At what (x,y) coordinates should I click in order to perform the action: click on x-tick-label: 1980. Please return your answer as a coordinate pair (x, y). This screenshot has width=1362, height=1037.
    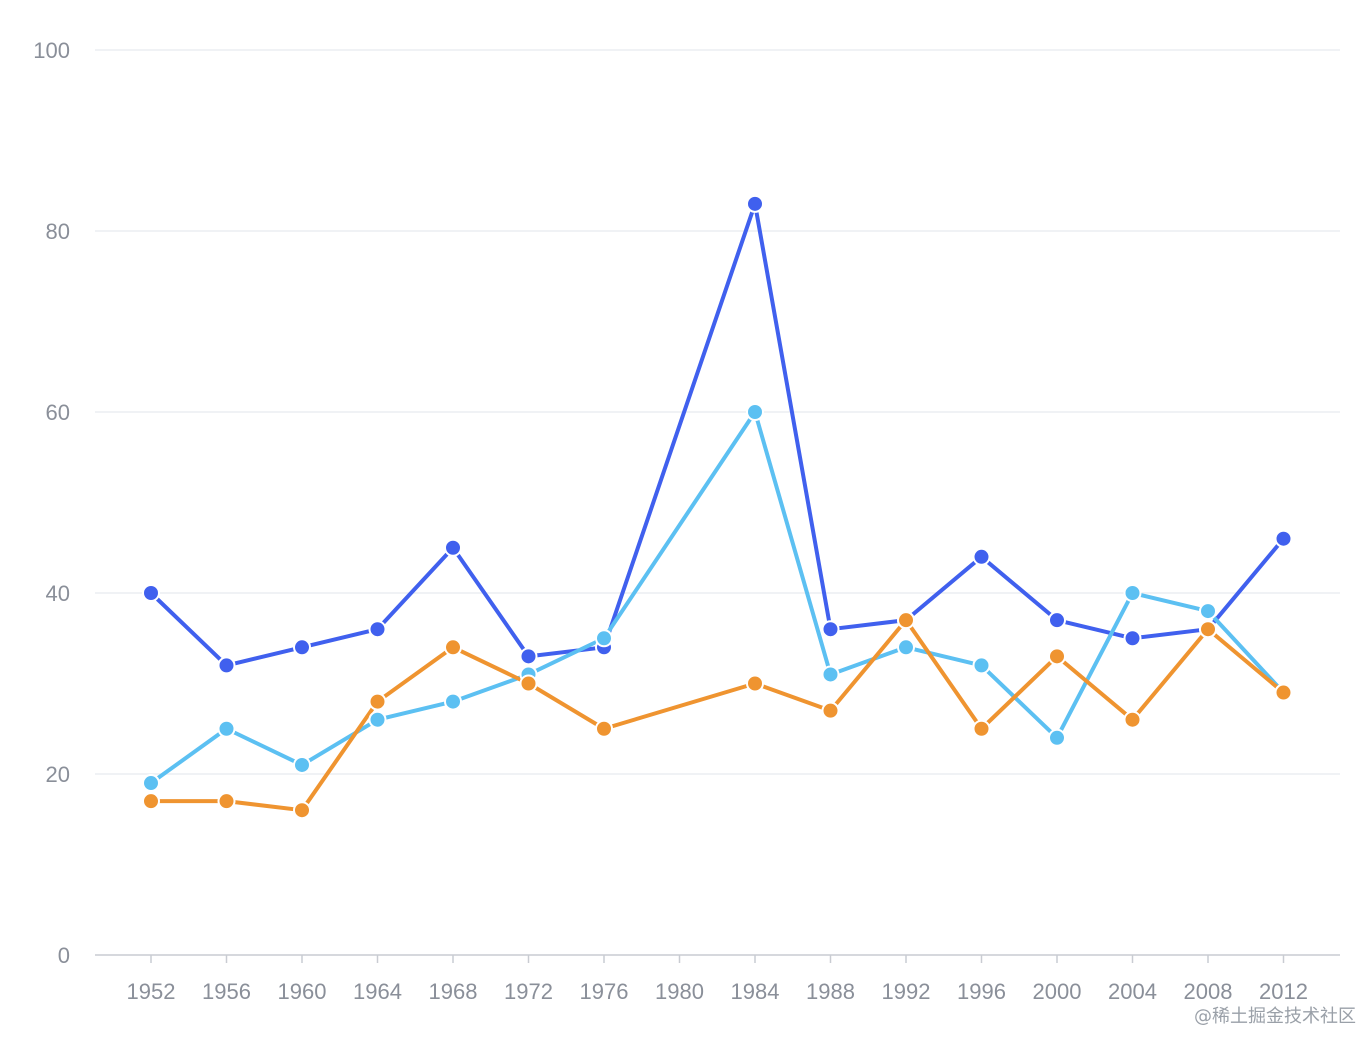
    Looking at the image, I should click on (679, 991).